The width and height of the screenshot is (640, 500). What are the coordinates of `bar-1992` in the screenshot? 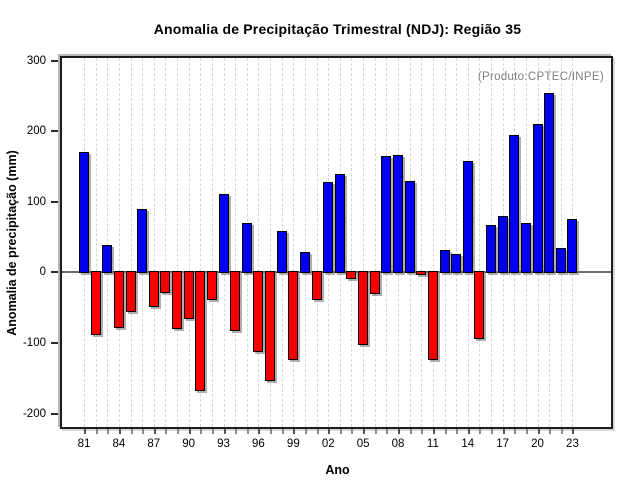 It's located at (211, 285).